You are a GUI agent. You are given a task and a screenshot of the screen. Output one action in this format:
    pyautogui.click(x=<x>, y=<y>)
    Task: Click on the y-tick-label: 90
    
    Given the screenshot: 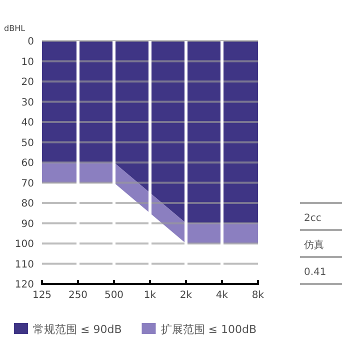 What is the action you would take?
    pyautogui.click(x=27, y=224)
    